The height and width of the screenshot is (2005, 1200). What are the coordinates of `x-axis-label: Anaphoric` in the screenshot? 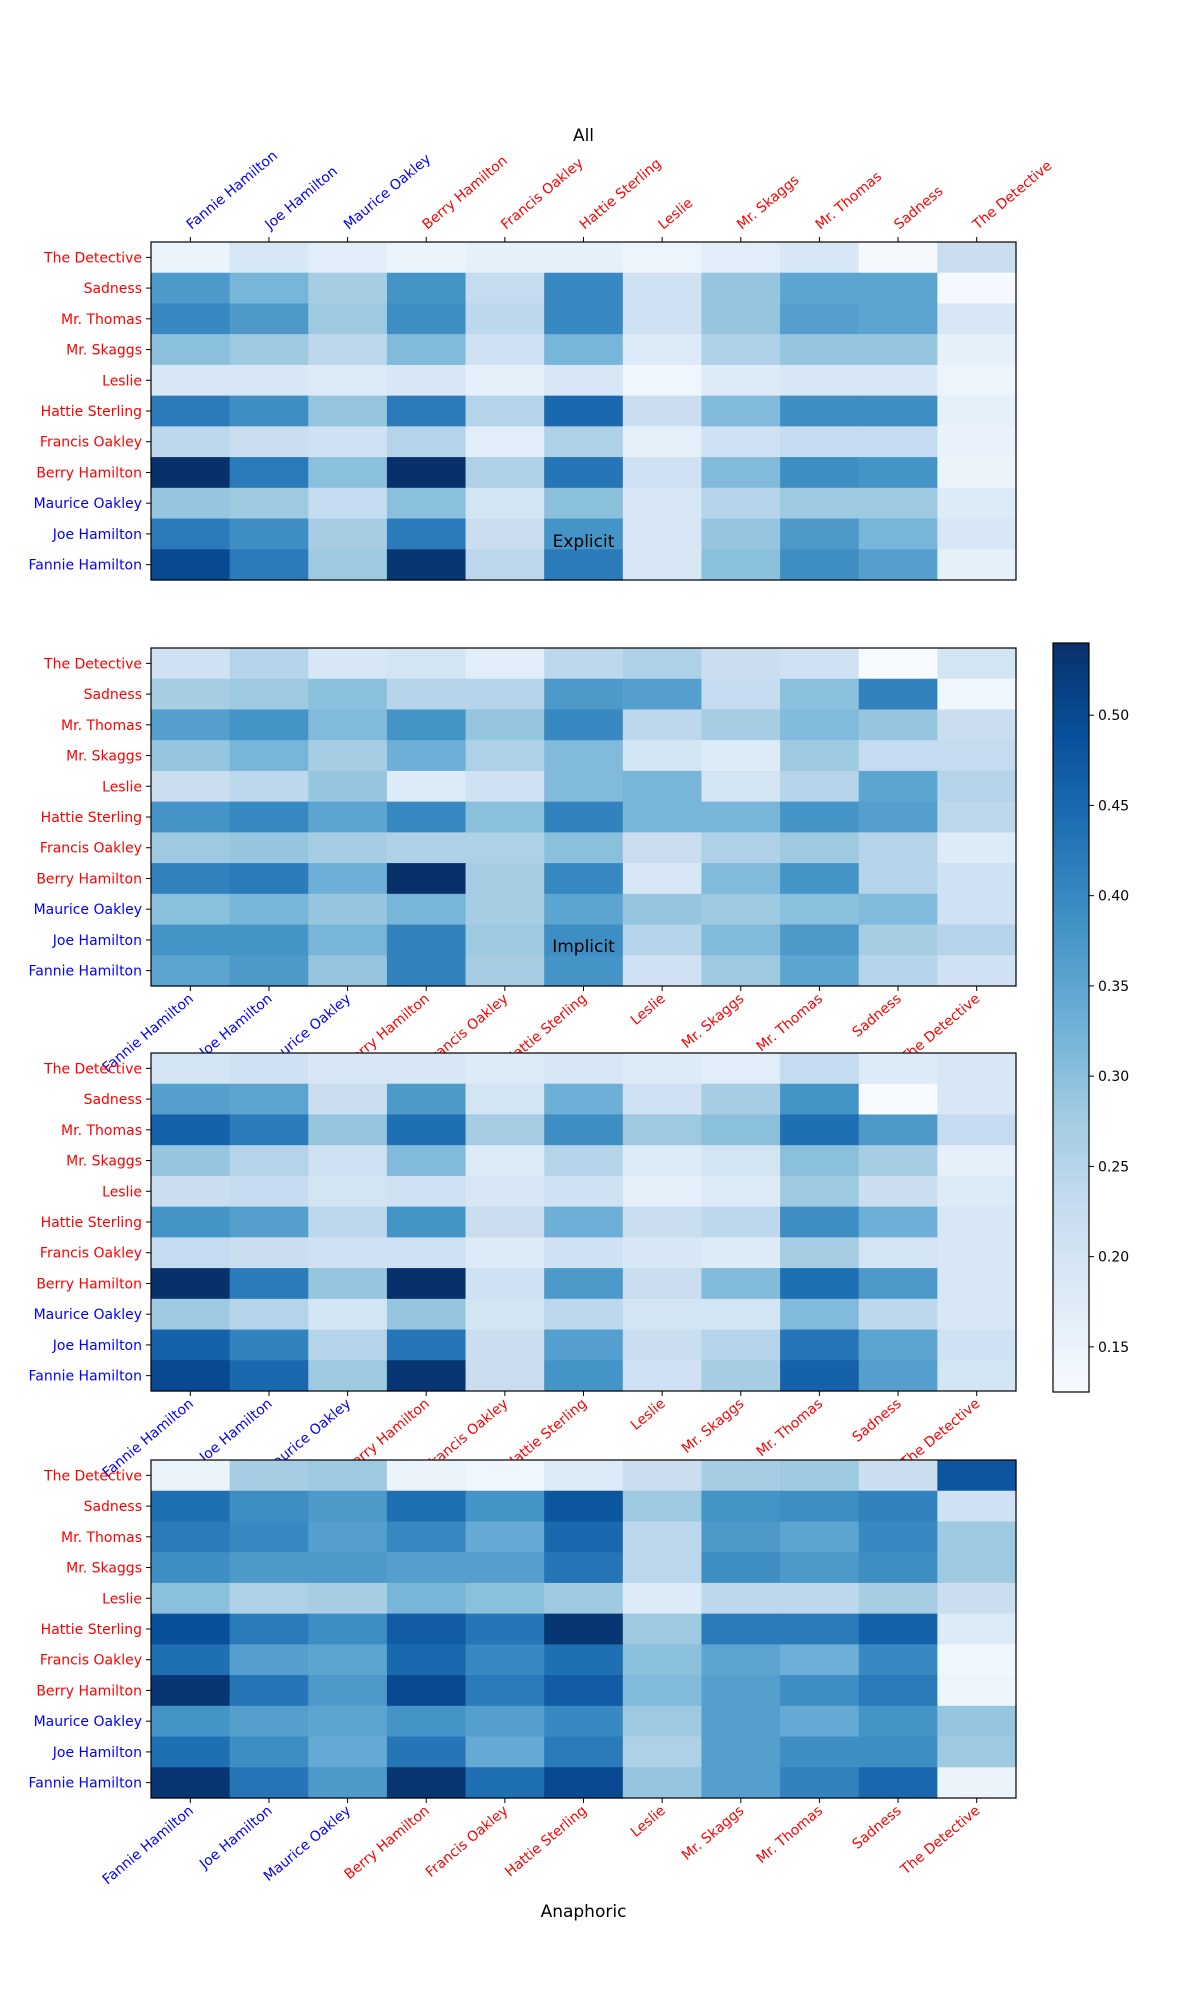 It's located at (584, 1912).